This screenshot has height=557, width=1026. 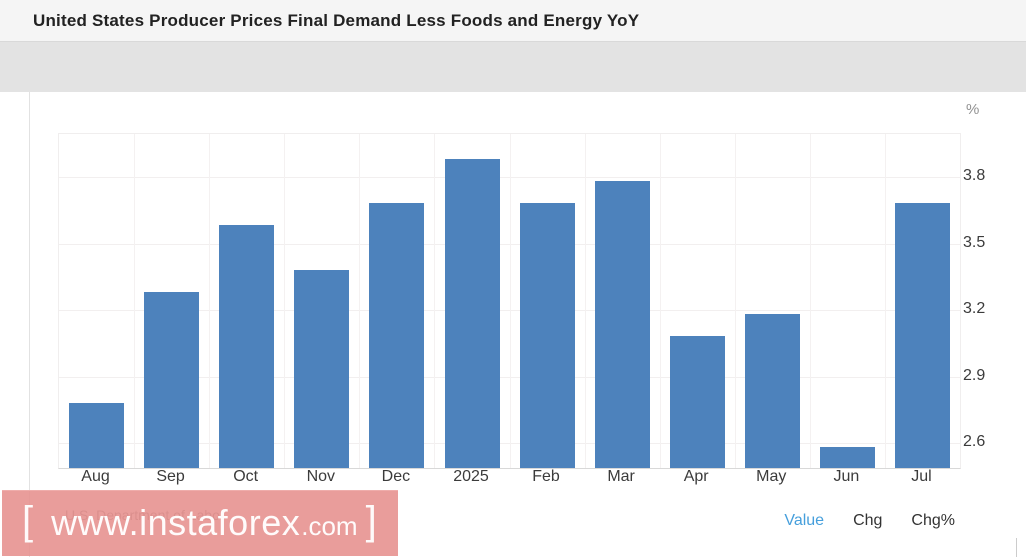 I want to click on x-tick-label-nov: Nov, so click(x=321, y=476).